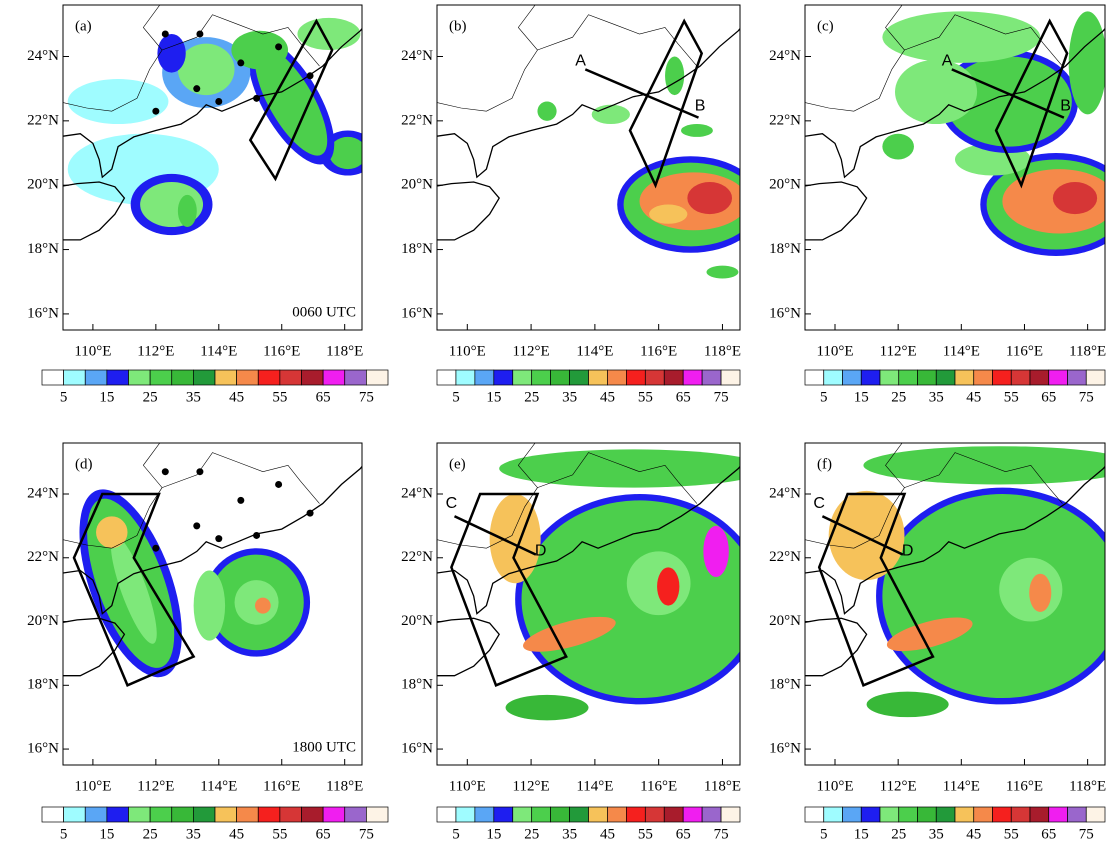 The image size is (1115, 849). I want to click on section-label: C, so click(452, 503).